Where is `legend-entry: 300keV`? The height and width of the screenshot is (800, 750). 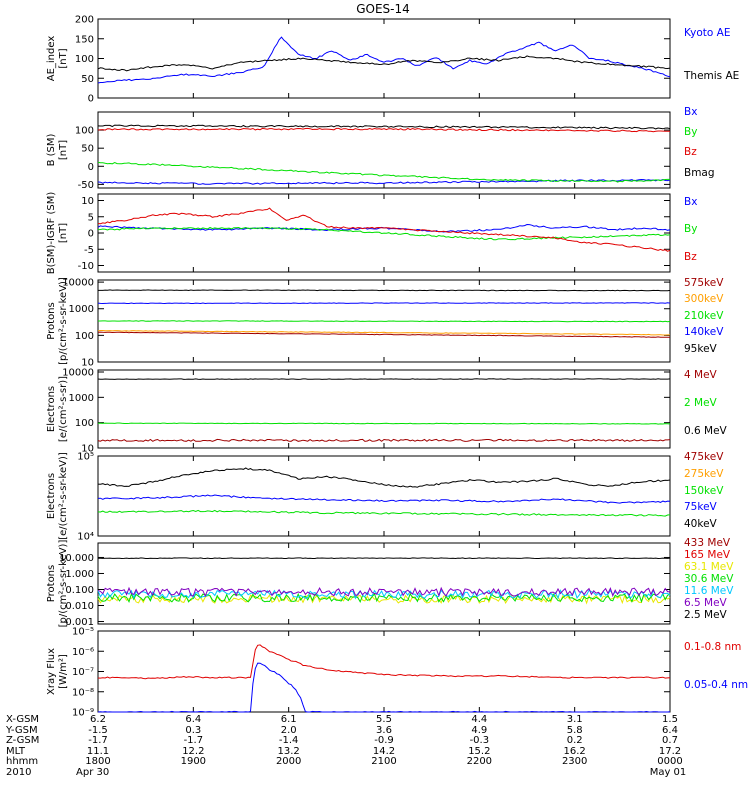 legend-entry: 300keV is located at coordinates (704, 299).